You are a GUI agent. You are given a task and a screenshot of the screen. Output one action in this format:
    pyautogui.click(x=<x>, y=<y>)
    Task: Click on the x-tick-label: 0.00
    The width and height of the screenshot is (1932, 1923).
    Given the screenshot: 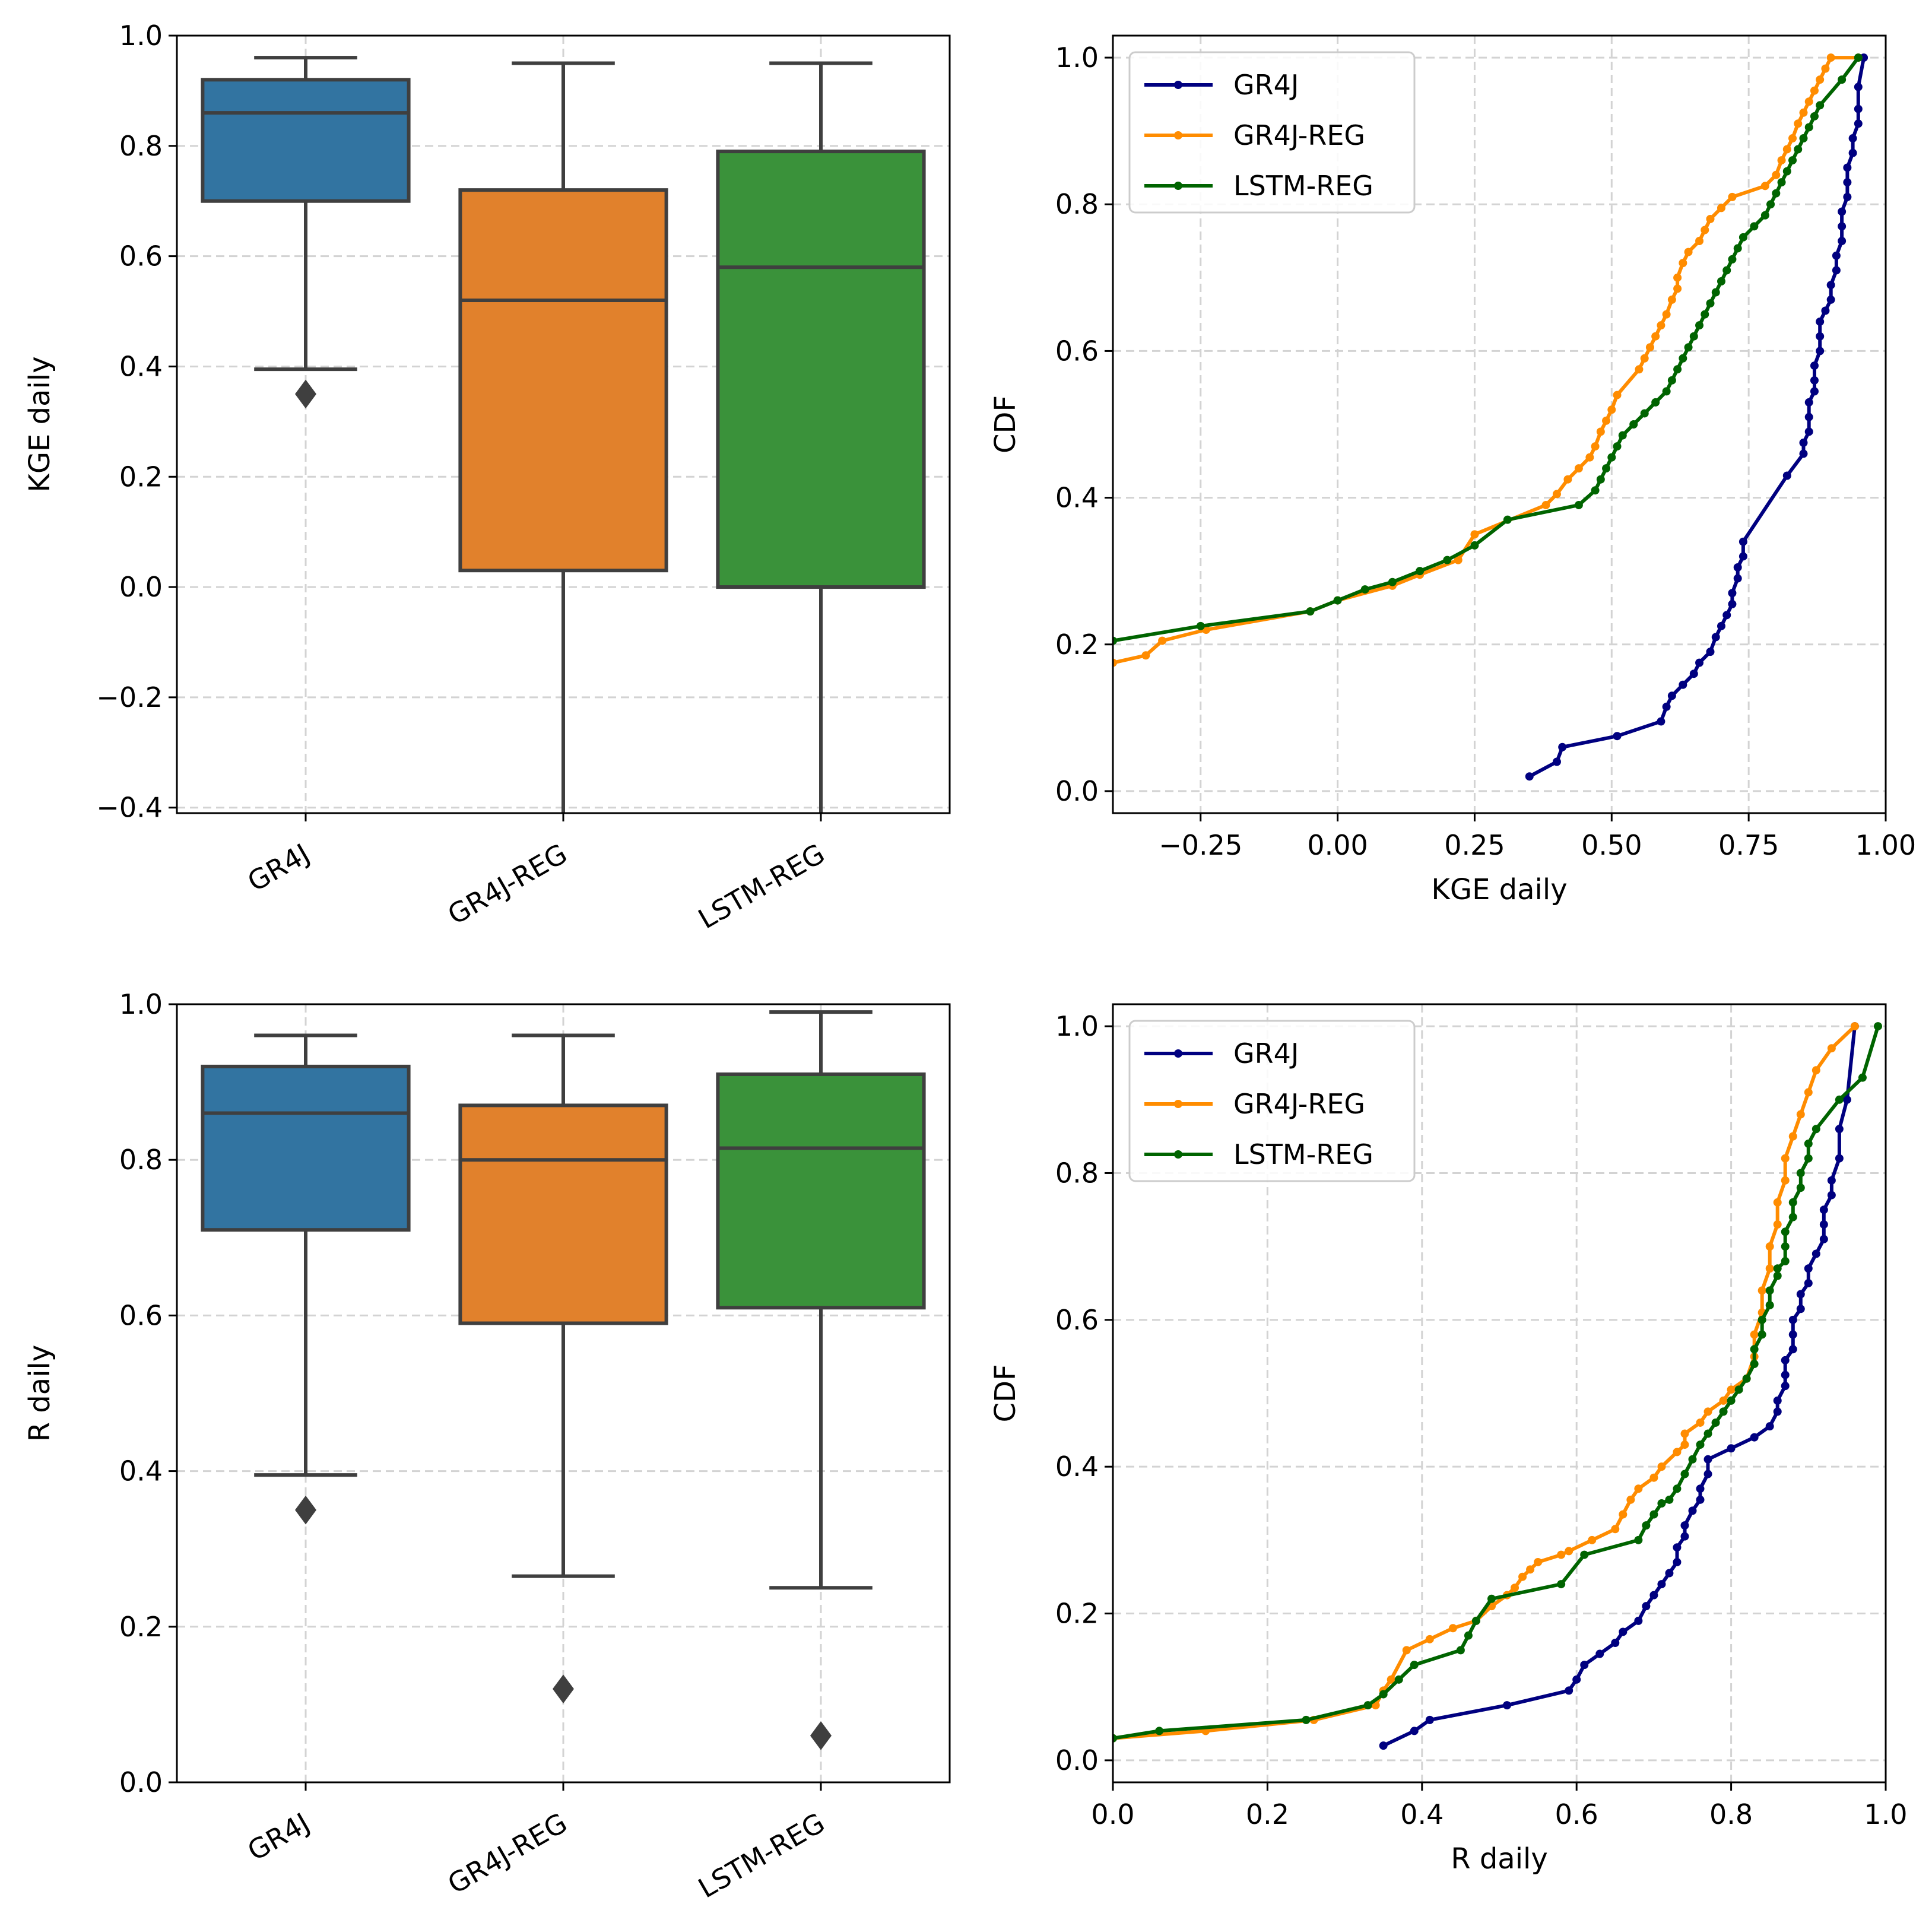 What is the action you would take?
    pyautogui.click(x=1337, y=845)
    